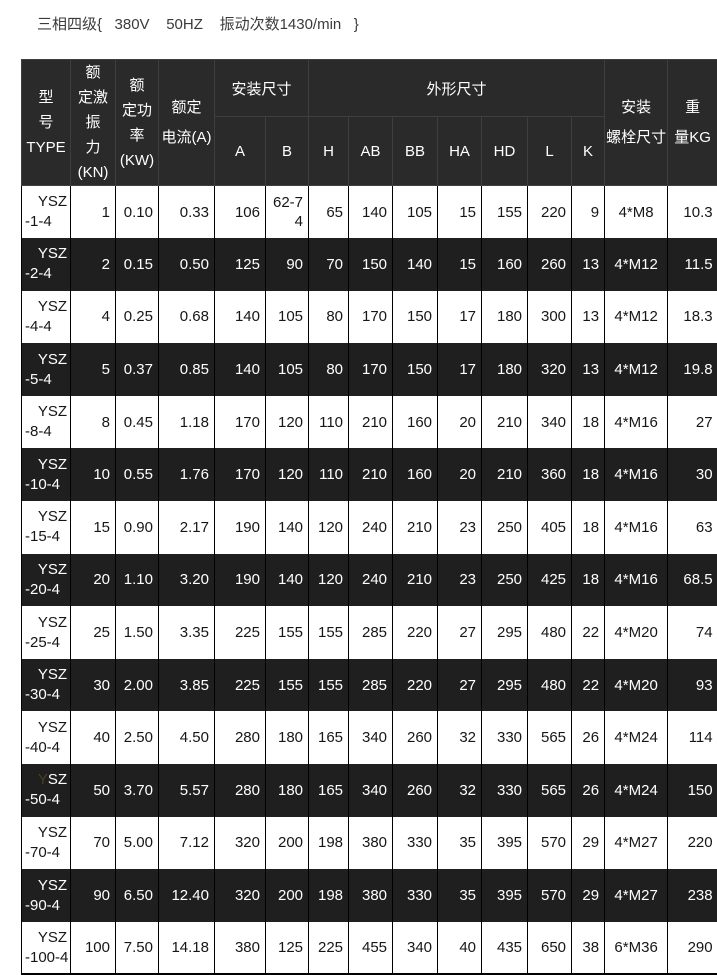  What do you see at coordinates (137, 895) in the screenshot?
I see `cell-kw: 6.50` at bounding box center [137, 895].